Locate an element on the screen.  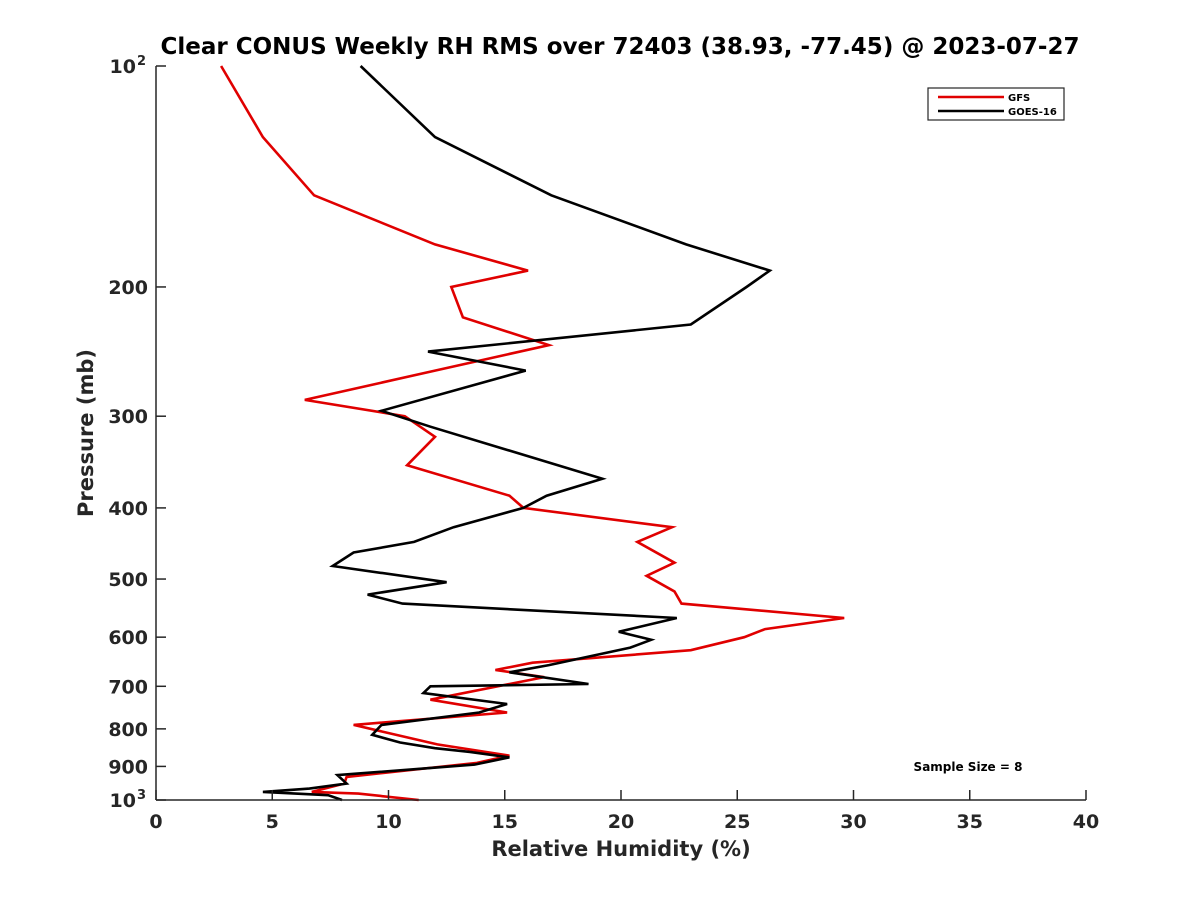
y-tick-label: 500 is located at coordinates (128, 580).